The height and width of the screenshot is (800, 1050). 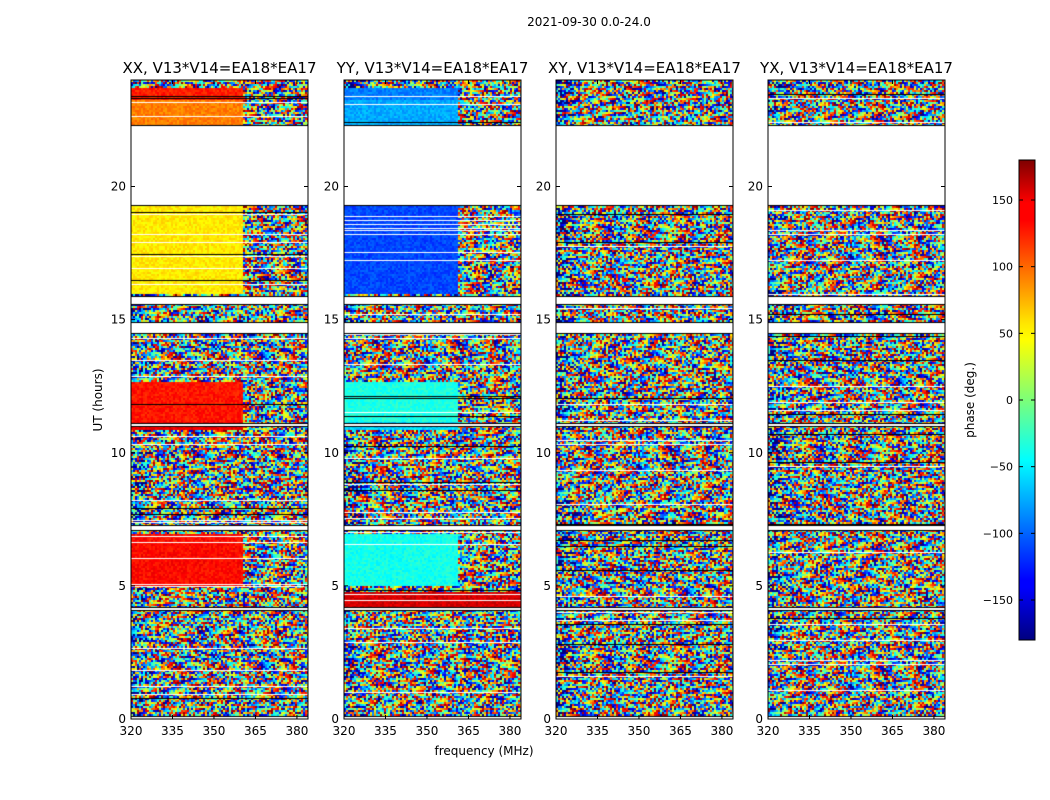 I want to click on panel-title: YX, V13*V14=EA18*EA17, so click(x=856, y=68).